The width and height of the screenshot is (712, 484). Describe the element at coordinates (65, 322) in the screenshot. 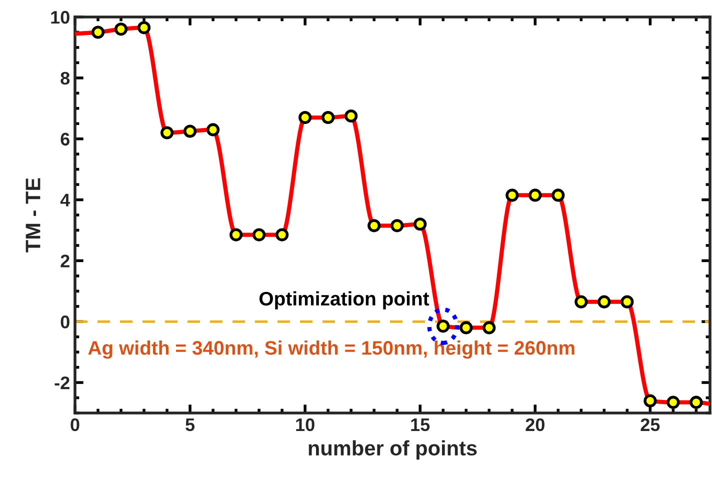

I see `y-tick-label: 0` at that location.